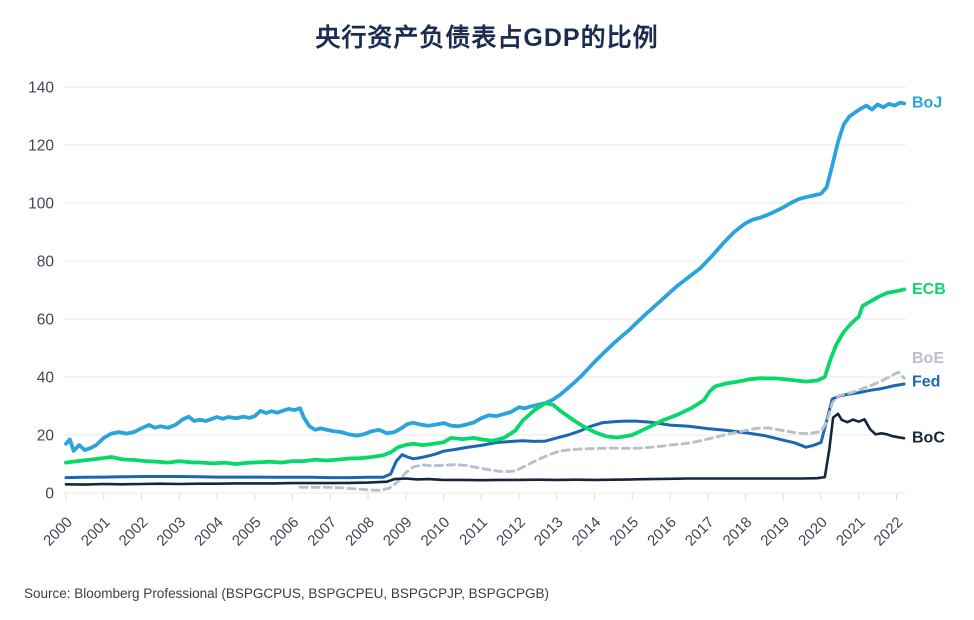  What do you see at coordinates (927, 103) in the screenshot?
I see `series-label-boj: BoJ` at bounding box center [927, 103].